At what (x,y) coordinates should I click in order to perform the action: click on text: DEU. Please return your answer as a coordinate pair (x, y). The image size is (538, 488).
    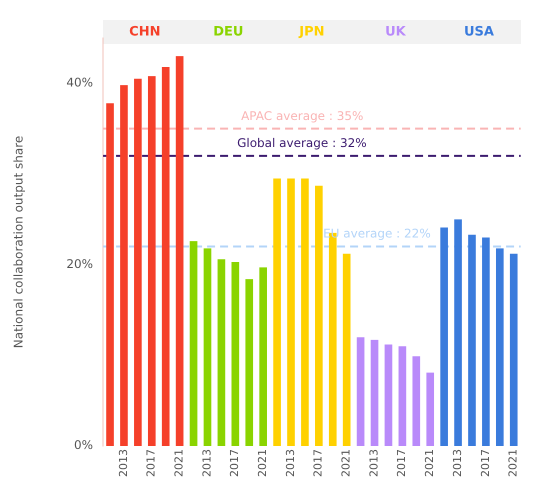
    Looking at the image, I should click on (228, 32).